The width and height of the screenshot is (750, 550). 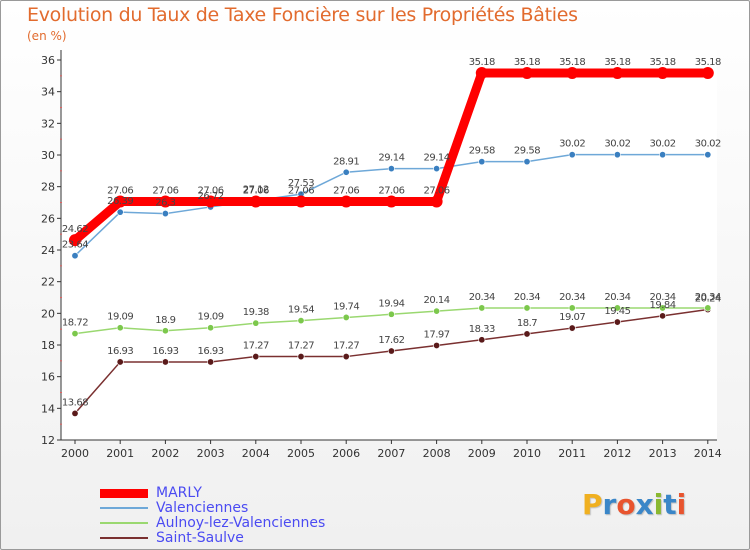 I want to click on x-tick-label: 2000, so click(x=75, y=453).